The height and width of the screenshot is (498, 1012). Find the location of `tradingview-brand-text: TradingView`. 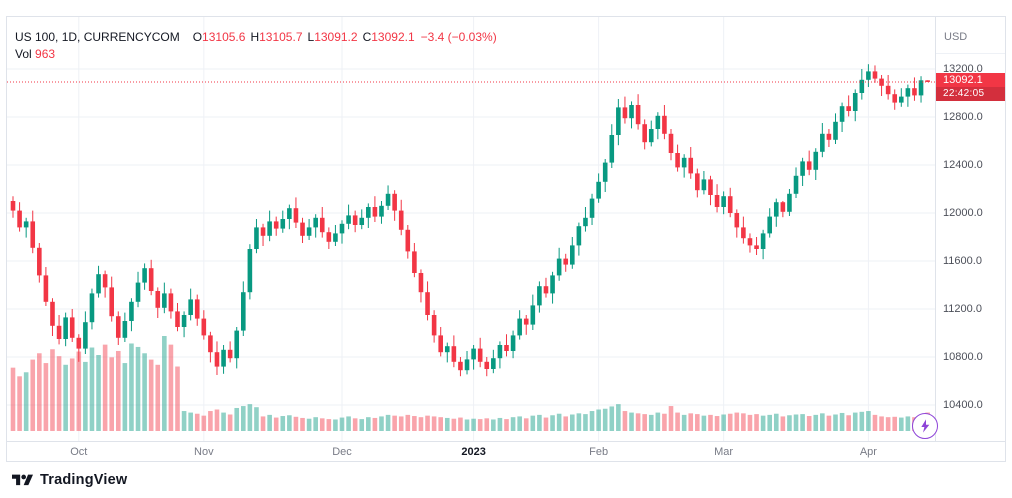

tradingview-brand-text: TradingView is located at coordinates (84, 480).